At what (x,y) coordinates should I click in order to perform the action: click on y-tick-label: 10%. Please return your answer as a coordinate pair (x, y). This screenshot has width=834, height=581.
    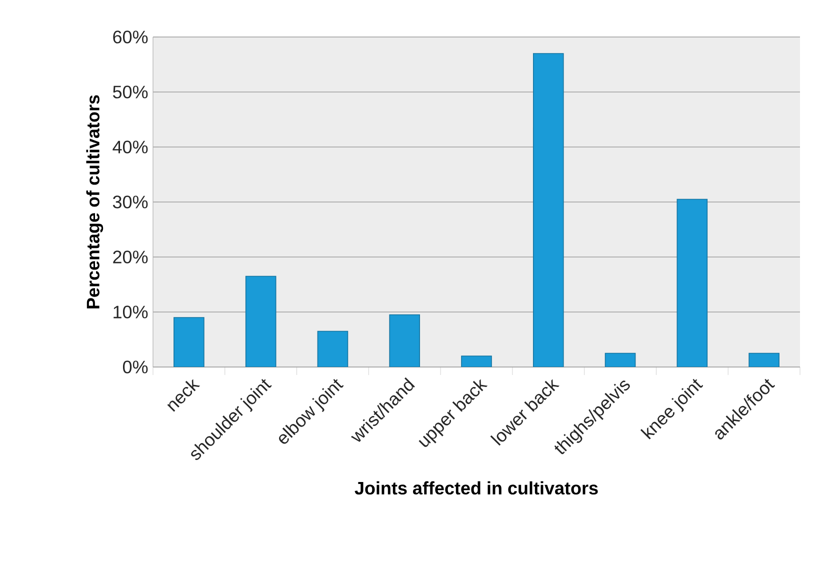
    Looking at the image, I should click on (131, 312).